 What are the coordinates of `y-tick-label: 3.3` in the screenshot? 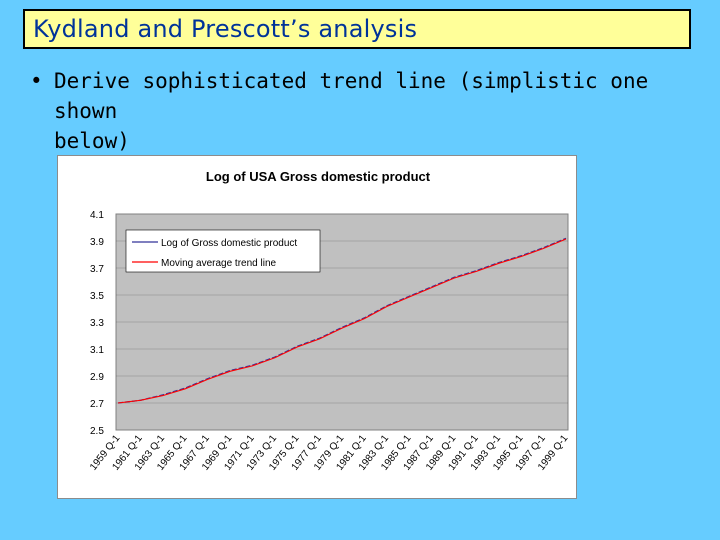 It's located at (97, 323).